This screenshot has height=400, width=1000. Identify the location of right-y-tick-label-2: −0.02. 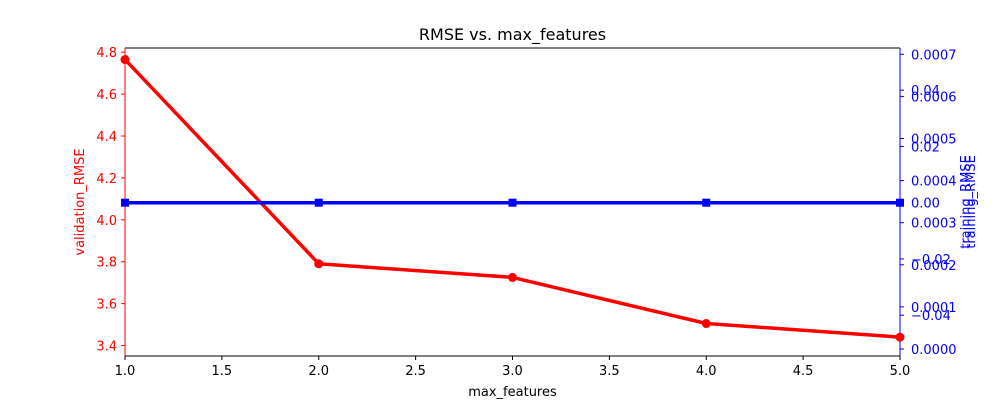
(931, 260).